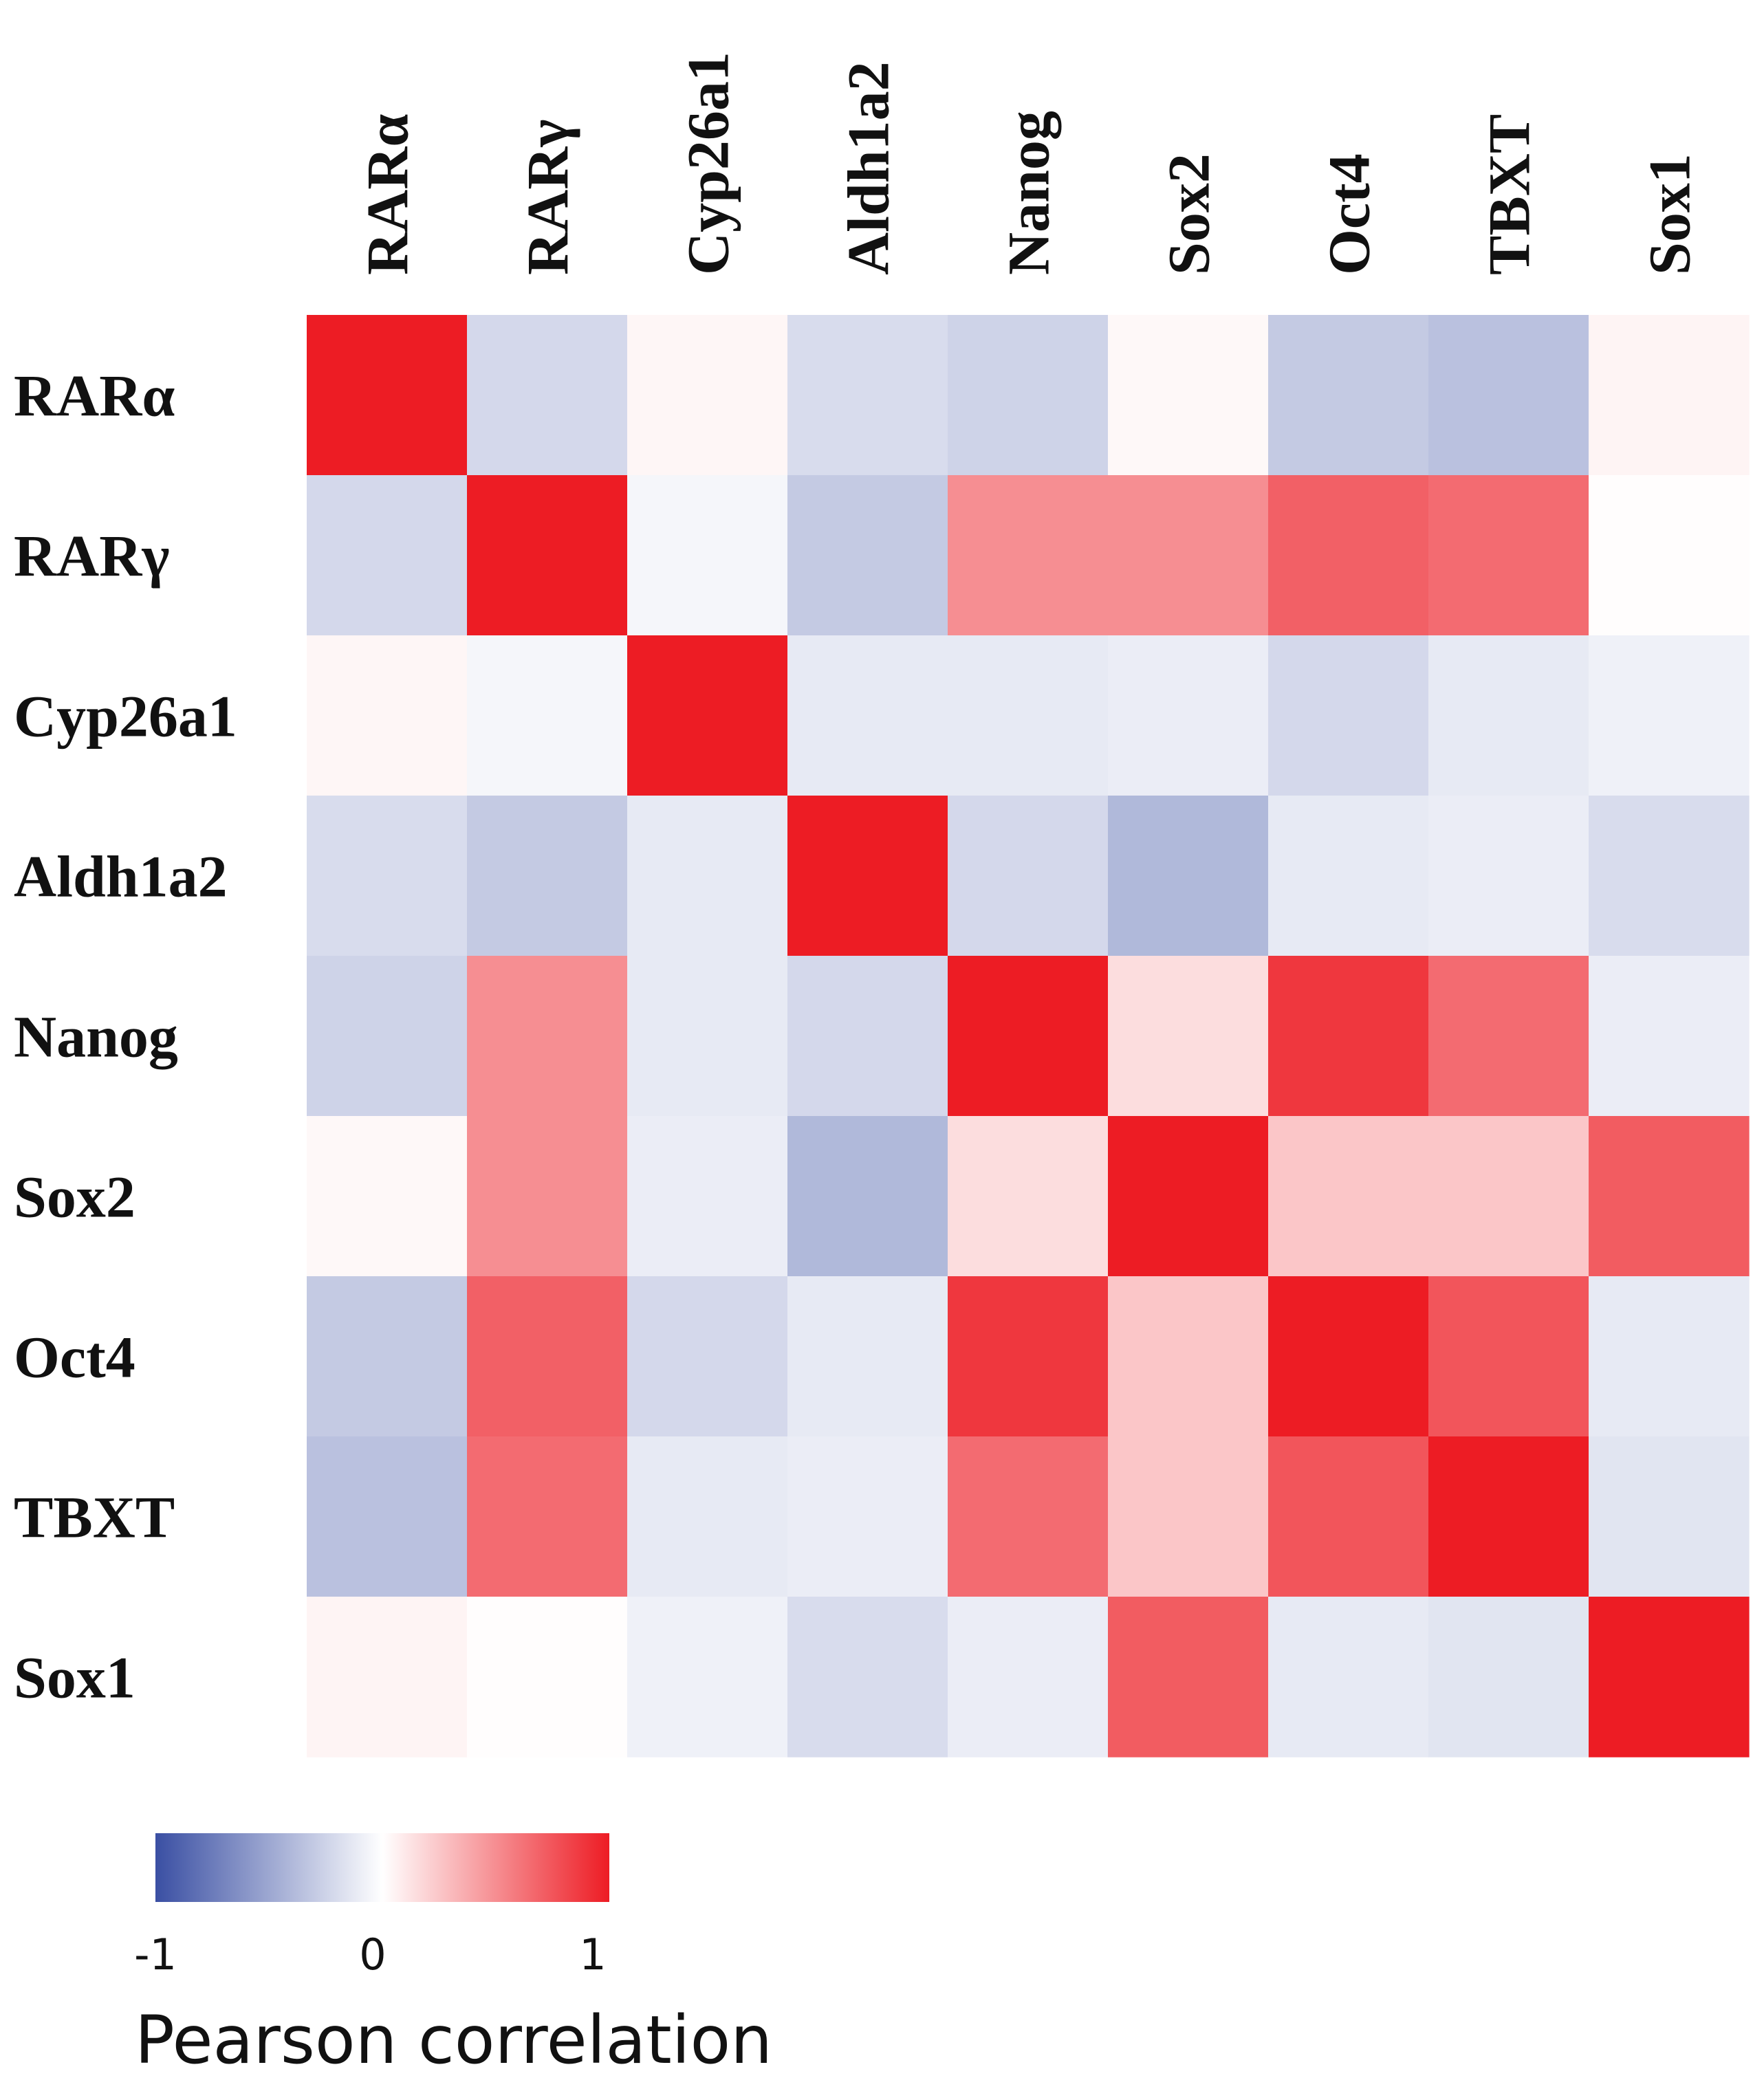 The height and width of the screenshot is (2089, 1764). I want to click on row-label: RARα, so click(94, 396).